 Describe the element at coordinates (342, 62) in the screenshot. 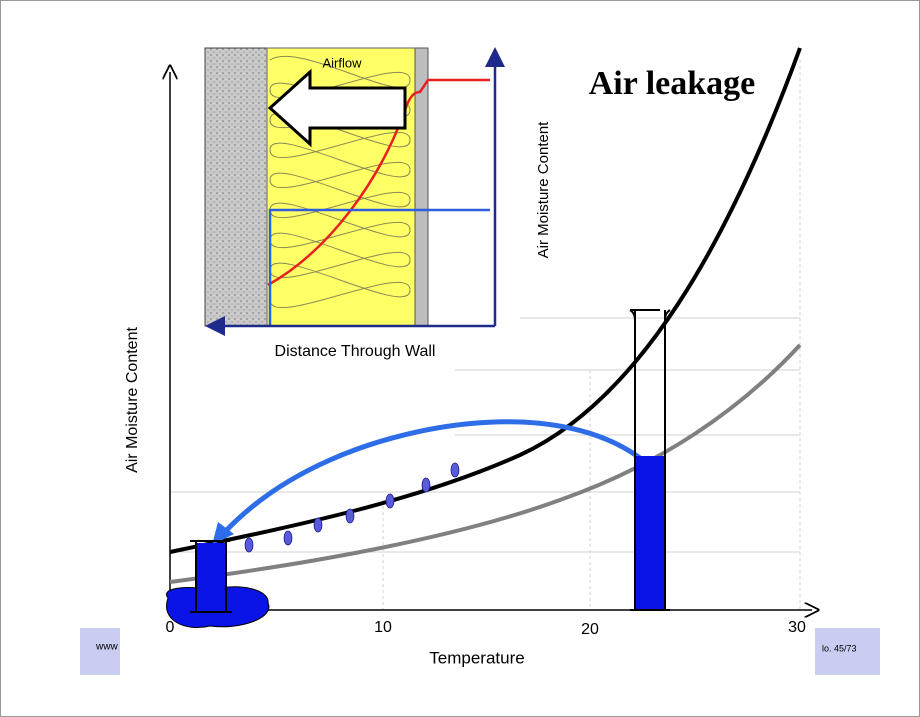

I see `airflow-label: Airflow` at that location.